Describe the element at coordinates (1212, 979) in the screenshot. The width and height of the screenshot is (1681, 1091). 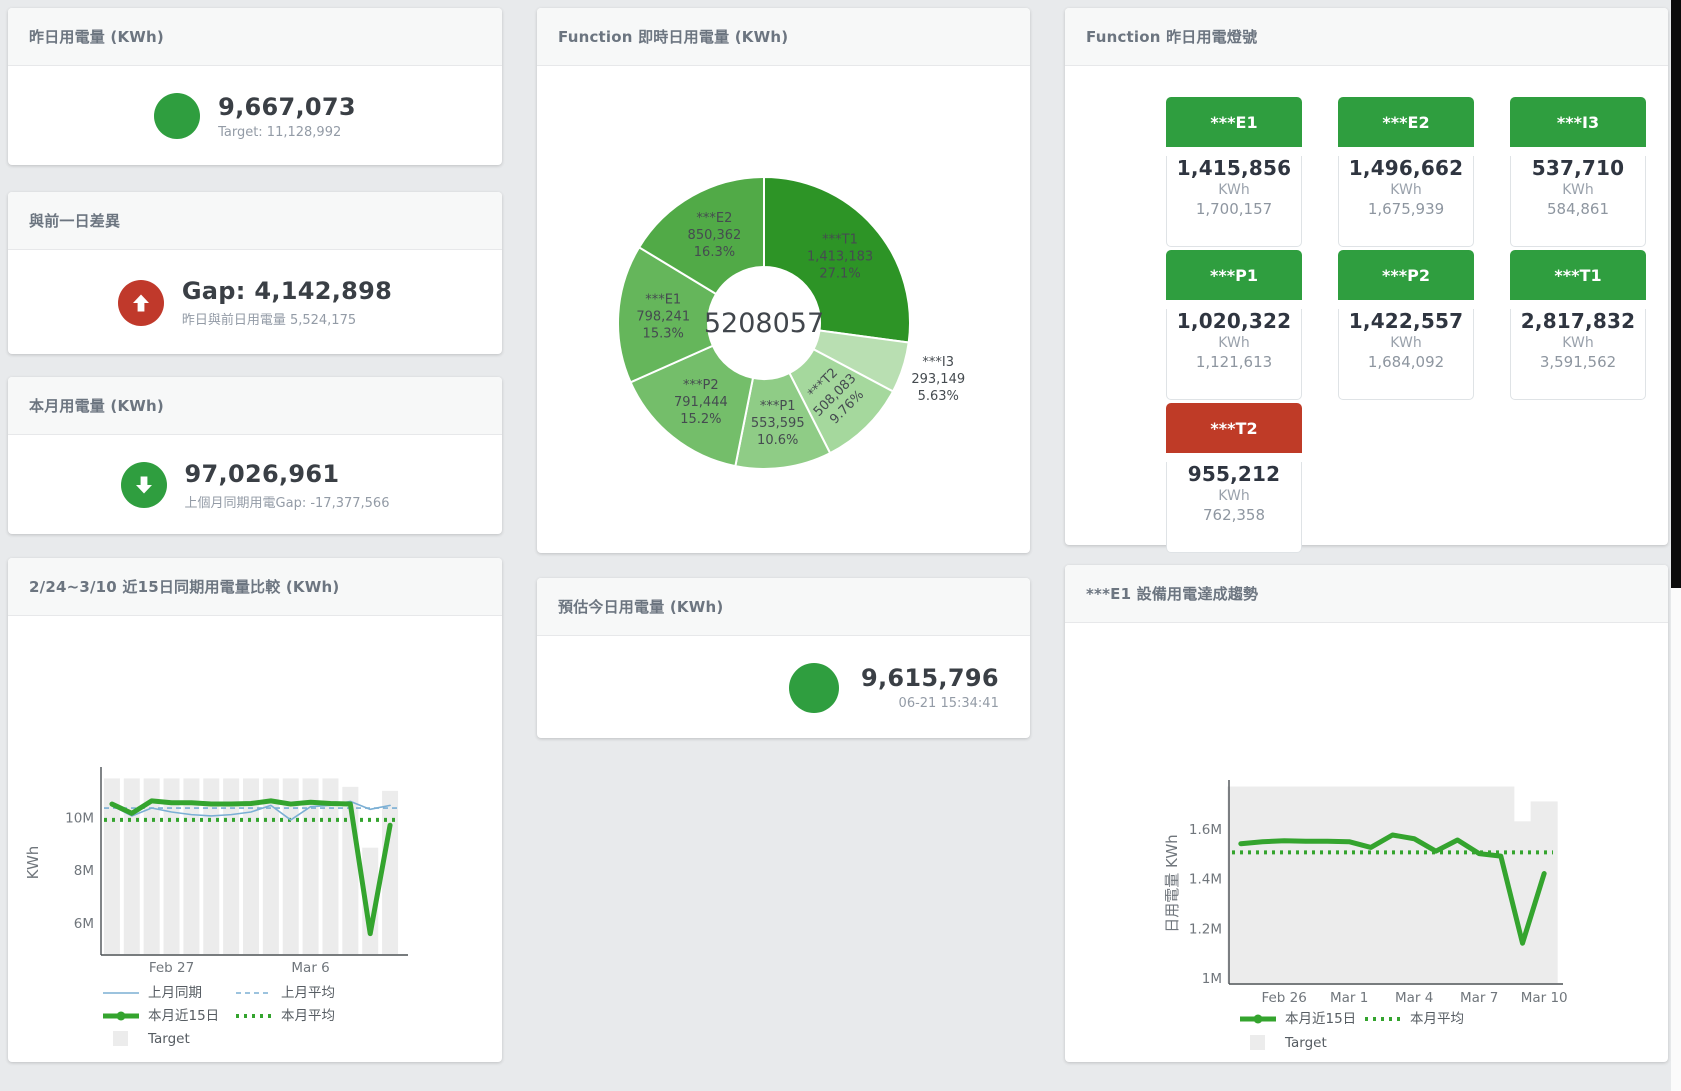
I see `y-tick-label: 1M` at that location.